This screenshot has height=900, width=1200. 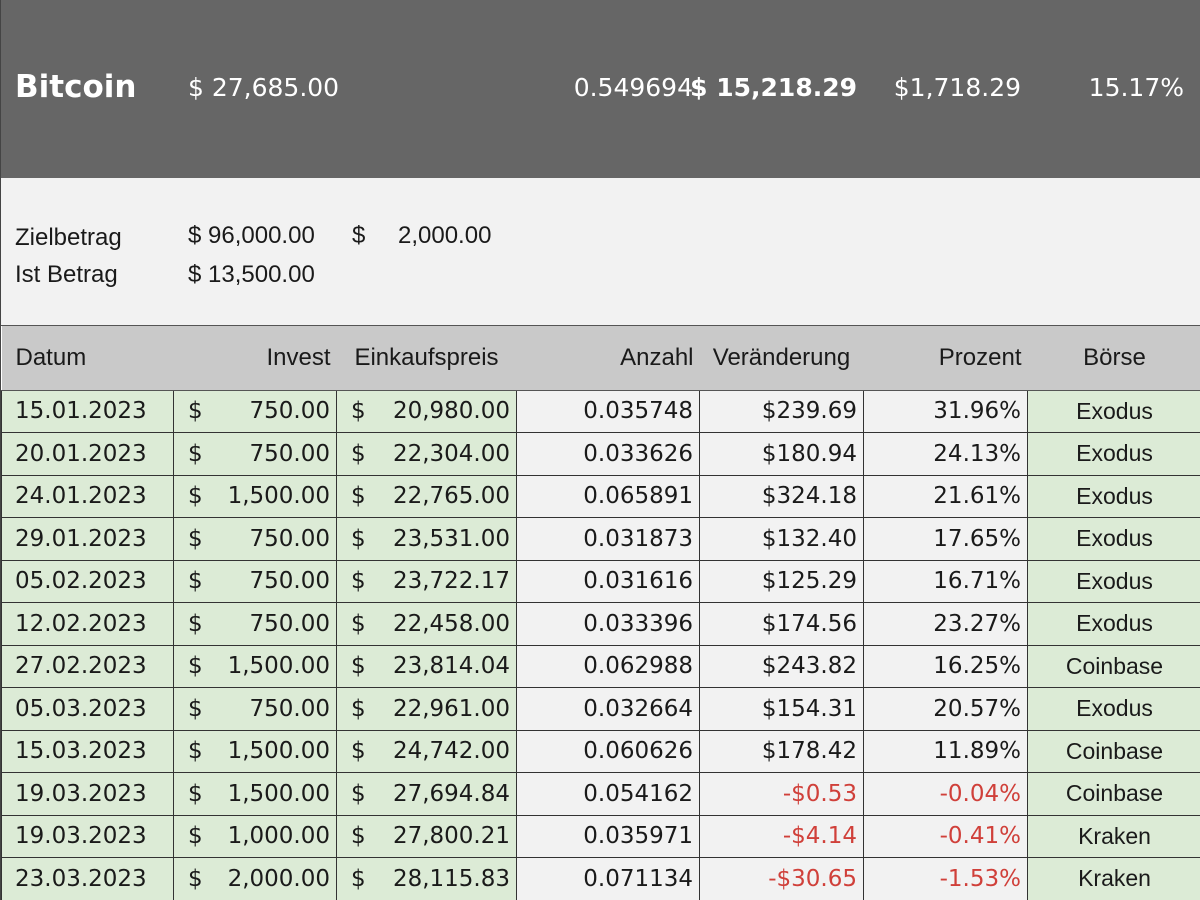 What do you see at coordinates (445, 235) in the screenshot?
I see `step-value: 2,000.00` at bounding box center [445, 235].